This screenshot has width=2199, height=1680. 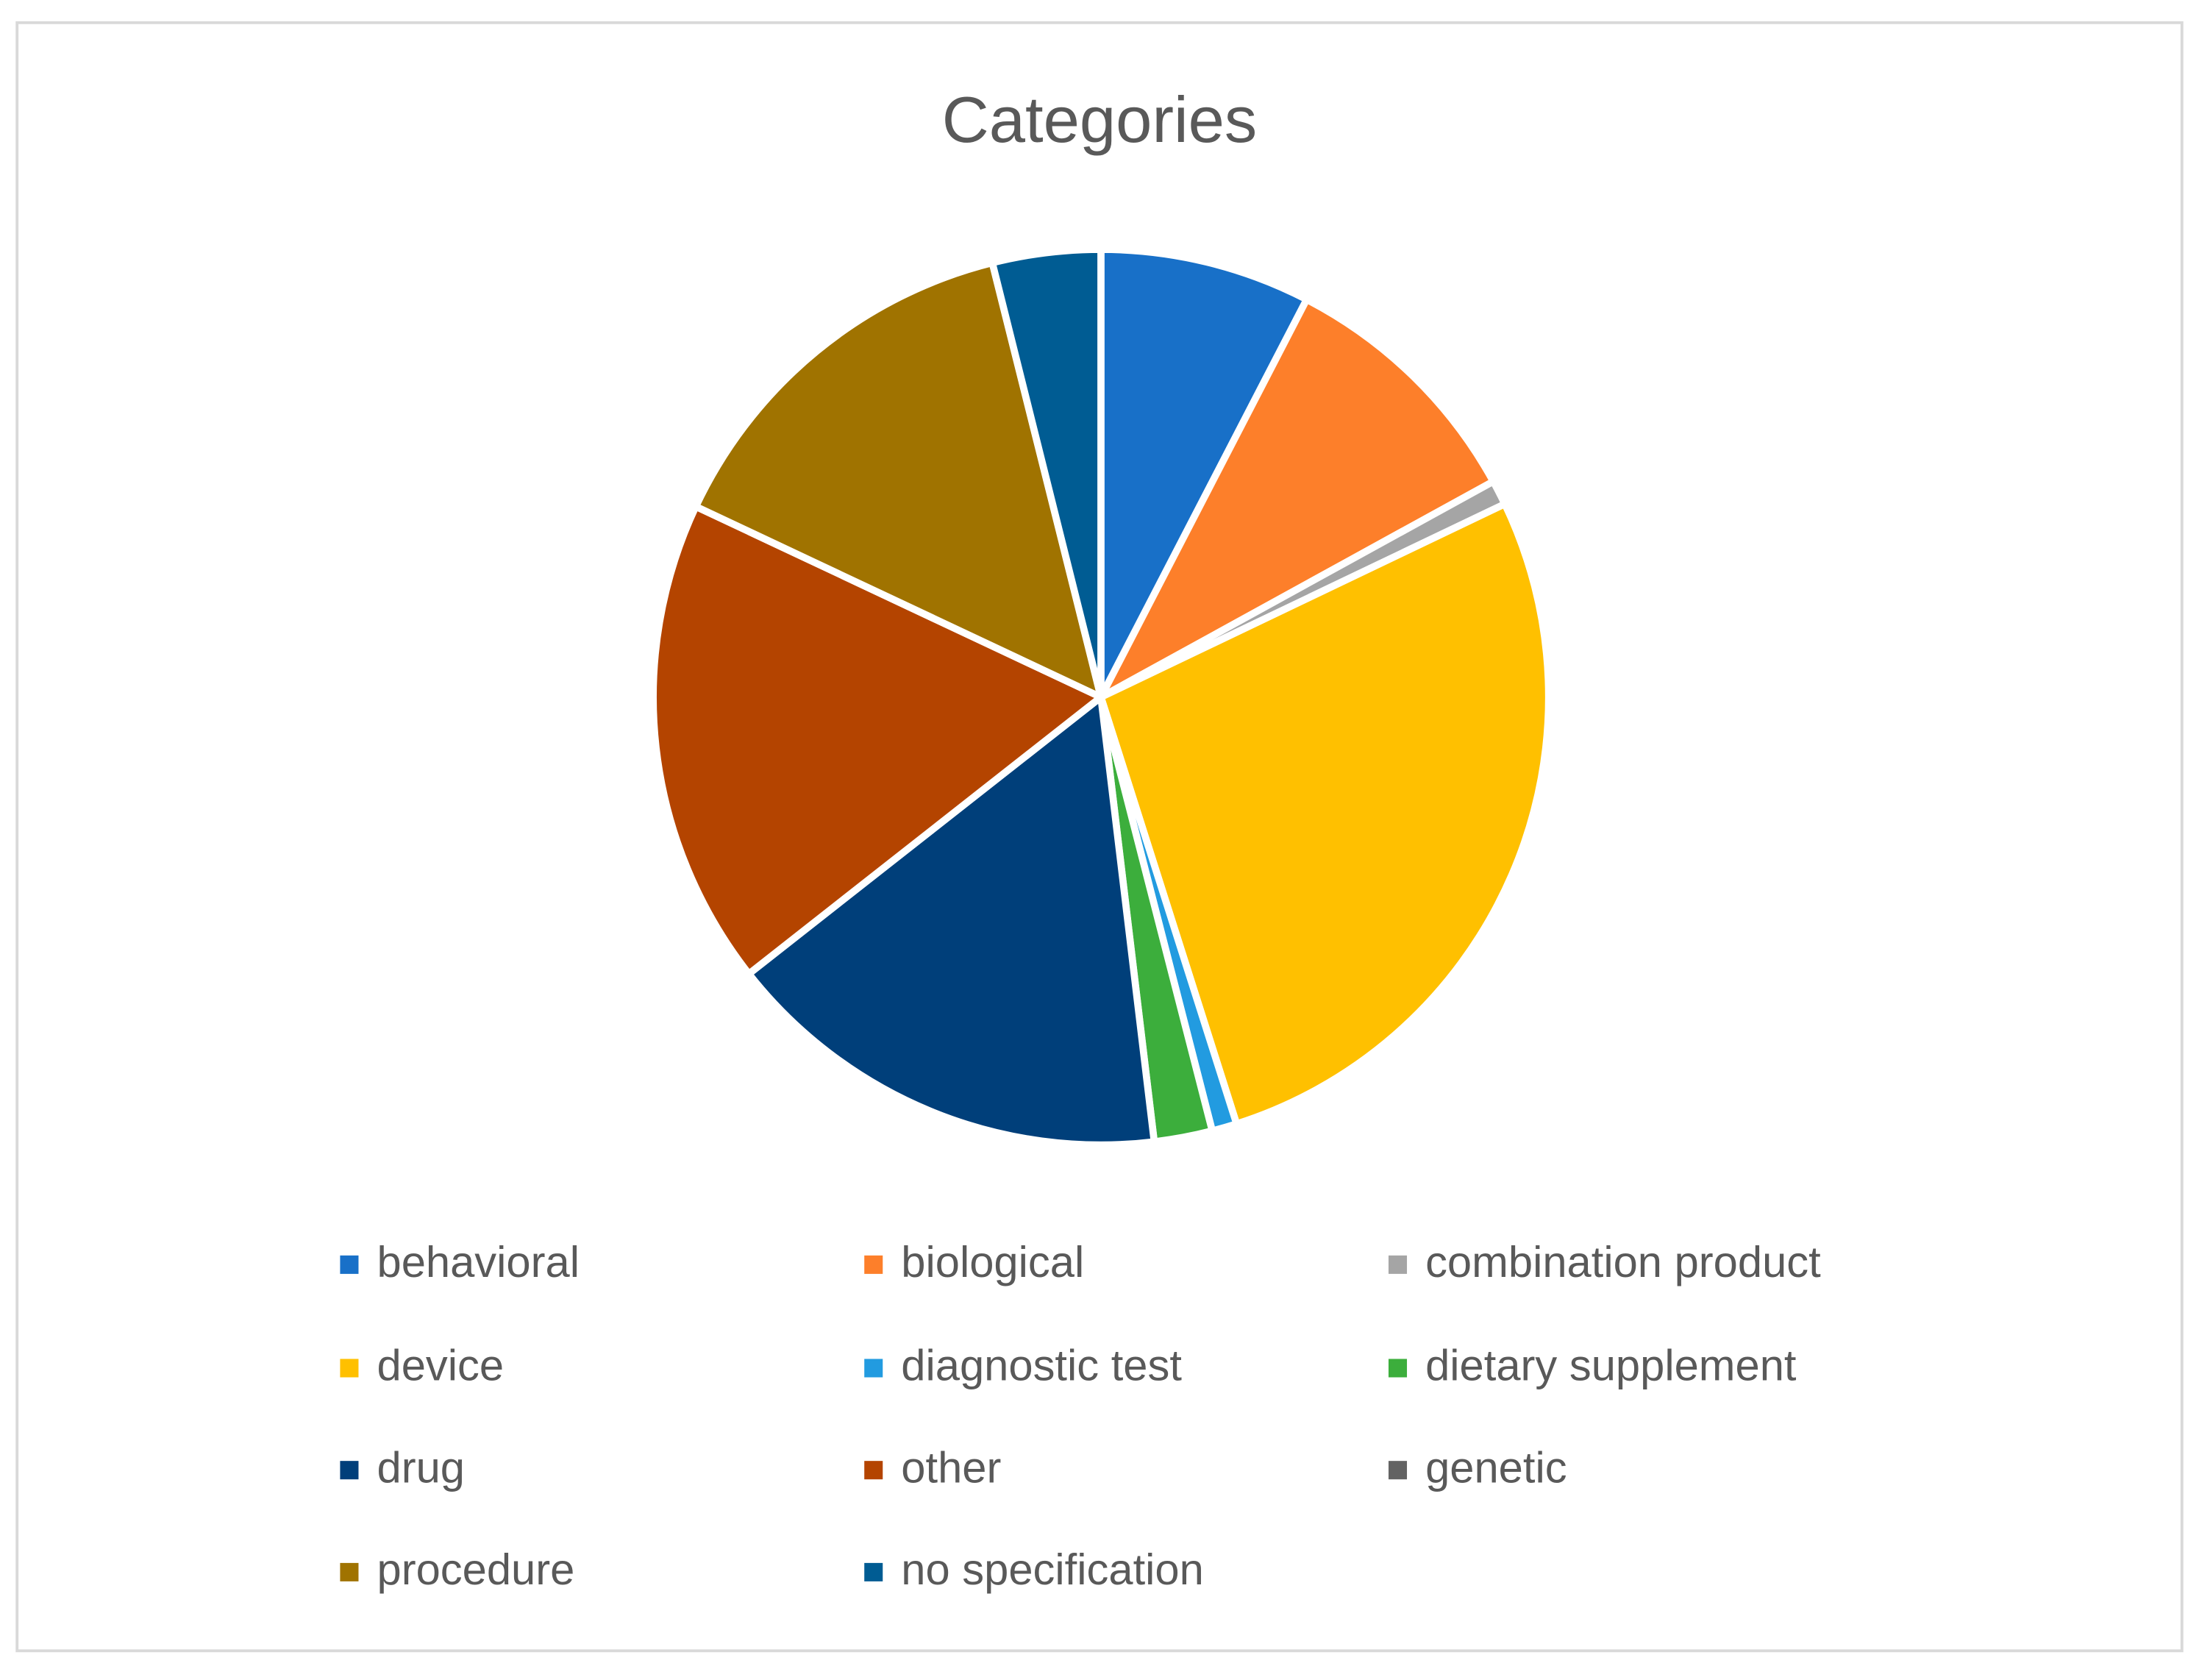 What do you see at coordinates (992, 1262) in the screenshot?
I see `legend-label: biological` at bounding box center [992, 1262].